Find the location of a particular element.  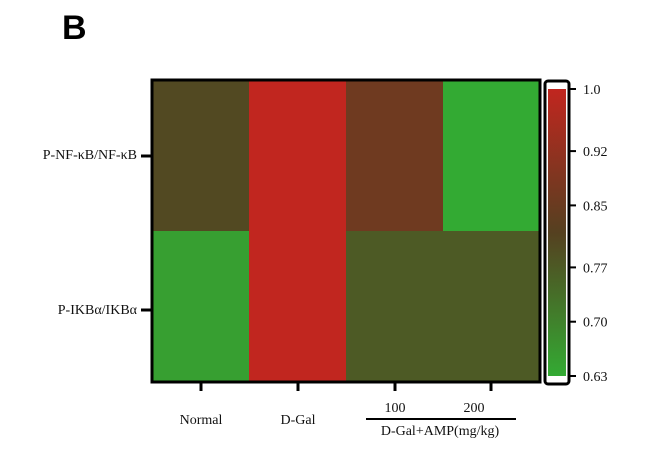

col-label-1: D-Gal is located at coordinates (298, 420).